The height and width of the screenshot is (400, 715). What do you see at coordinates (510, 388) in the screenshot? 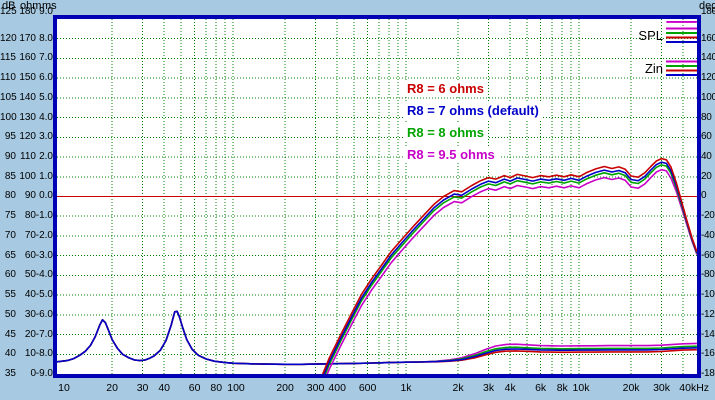
I see `x-axis-tick: 4k` at bounding box center [510, 388].